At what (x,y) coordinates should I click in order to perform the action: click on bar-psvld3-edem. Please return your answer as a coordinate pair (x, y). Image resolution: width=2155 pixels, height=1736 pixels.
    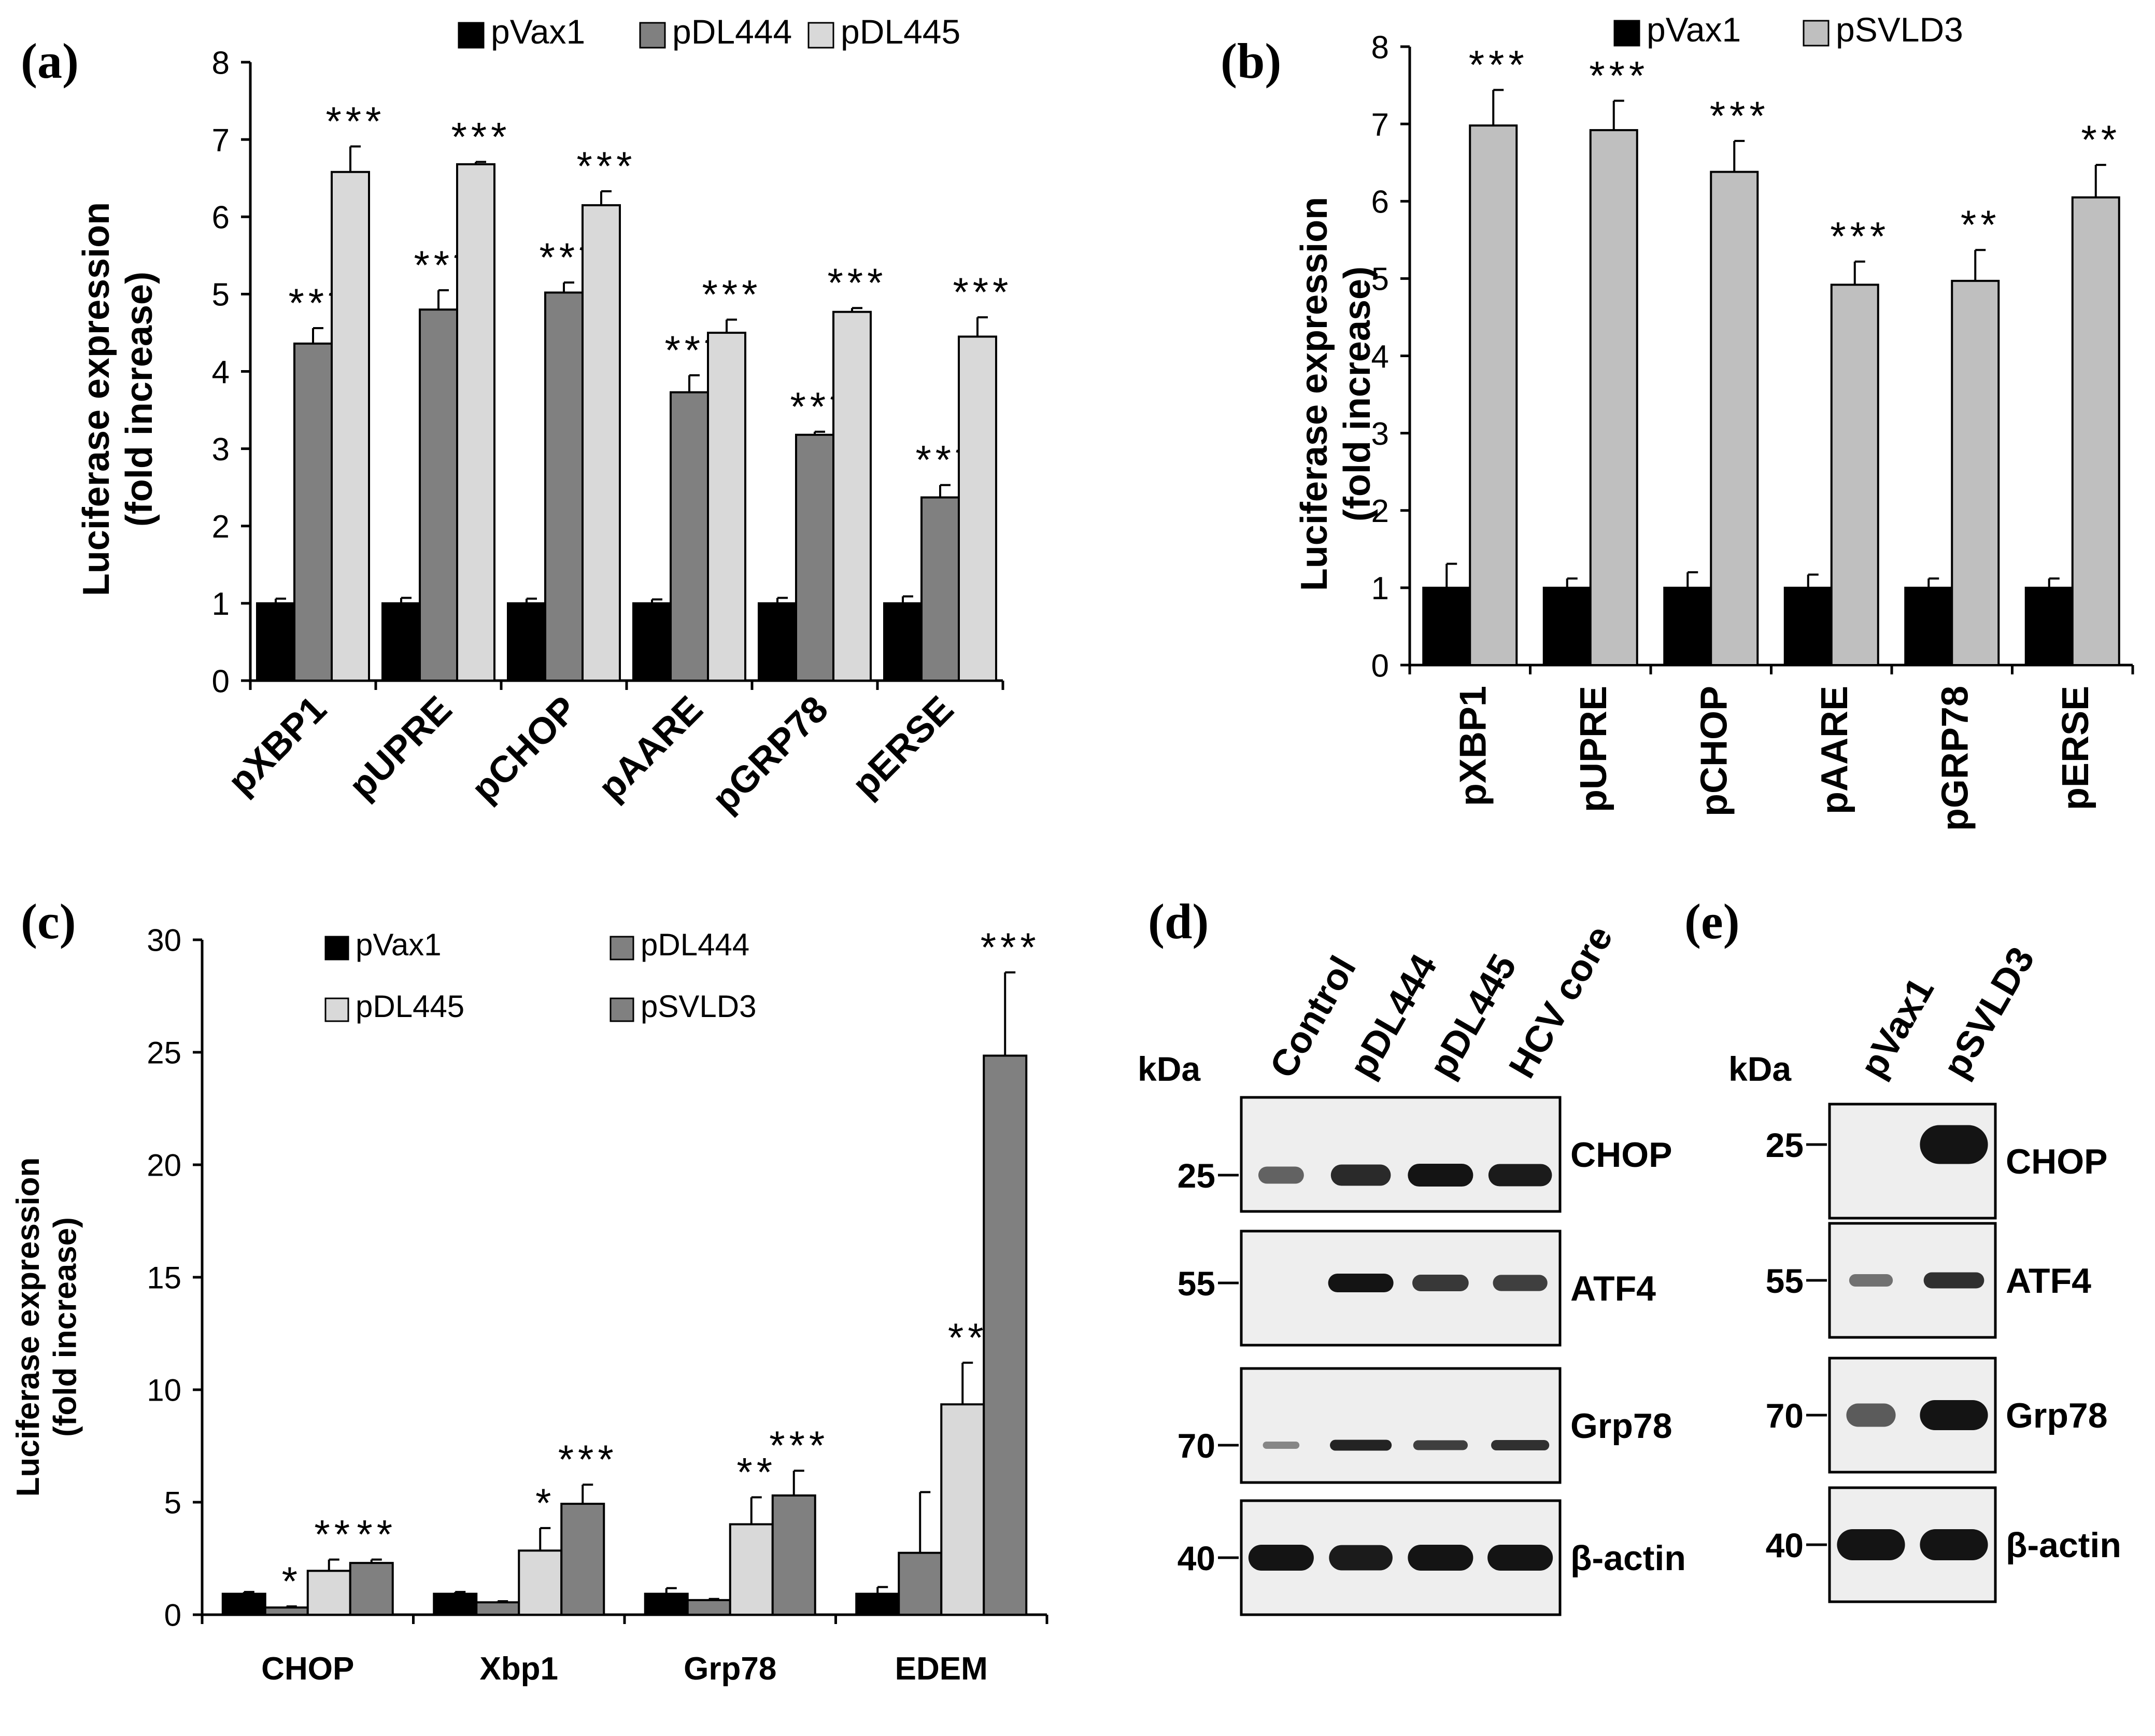
    Looking at the image, I should click on (1005, 1335).